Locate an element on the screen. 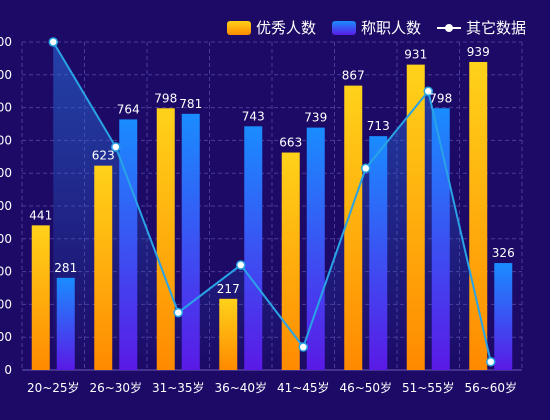 This screenshot has height=420, width=550. y-tick-label: 300 is located at coordinates (6, 272).